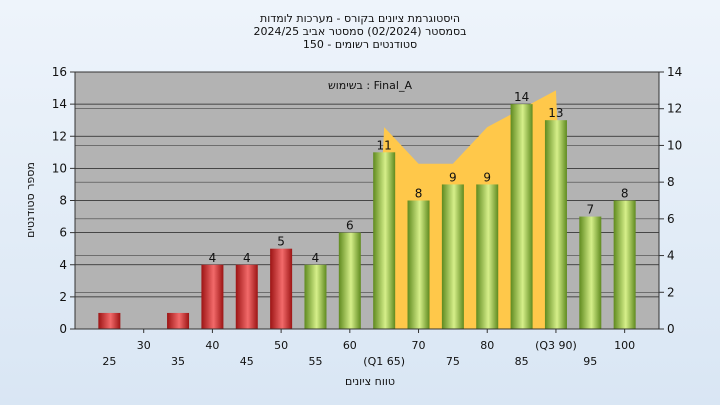 The height and width of the screenshot is (405, 720). I want to click on x-tick-label: (Q3 90), so click(556, 345).